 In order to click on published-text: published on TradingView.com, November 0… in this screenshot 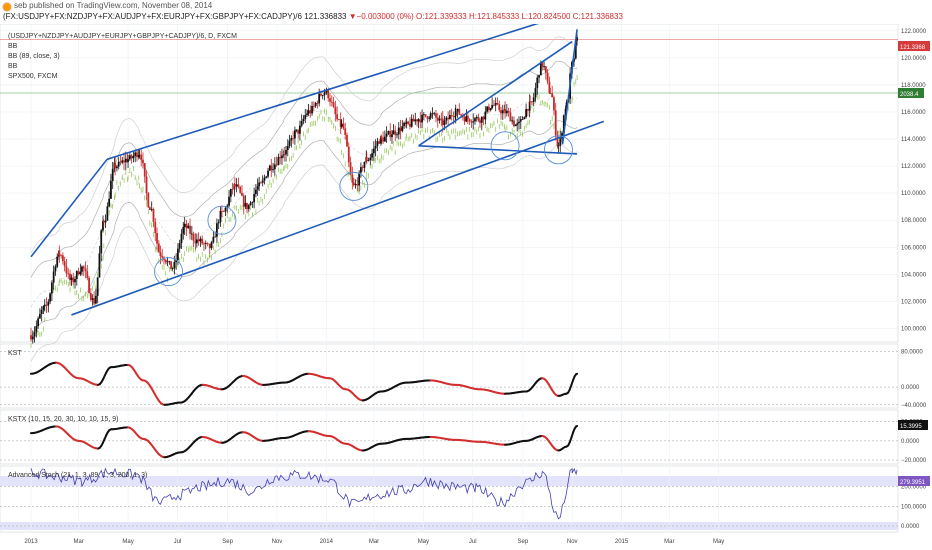, I will do `click(121, 5)`.